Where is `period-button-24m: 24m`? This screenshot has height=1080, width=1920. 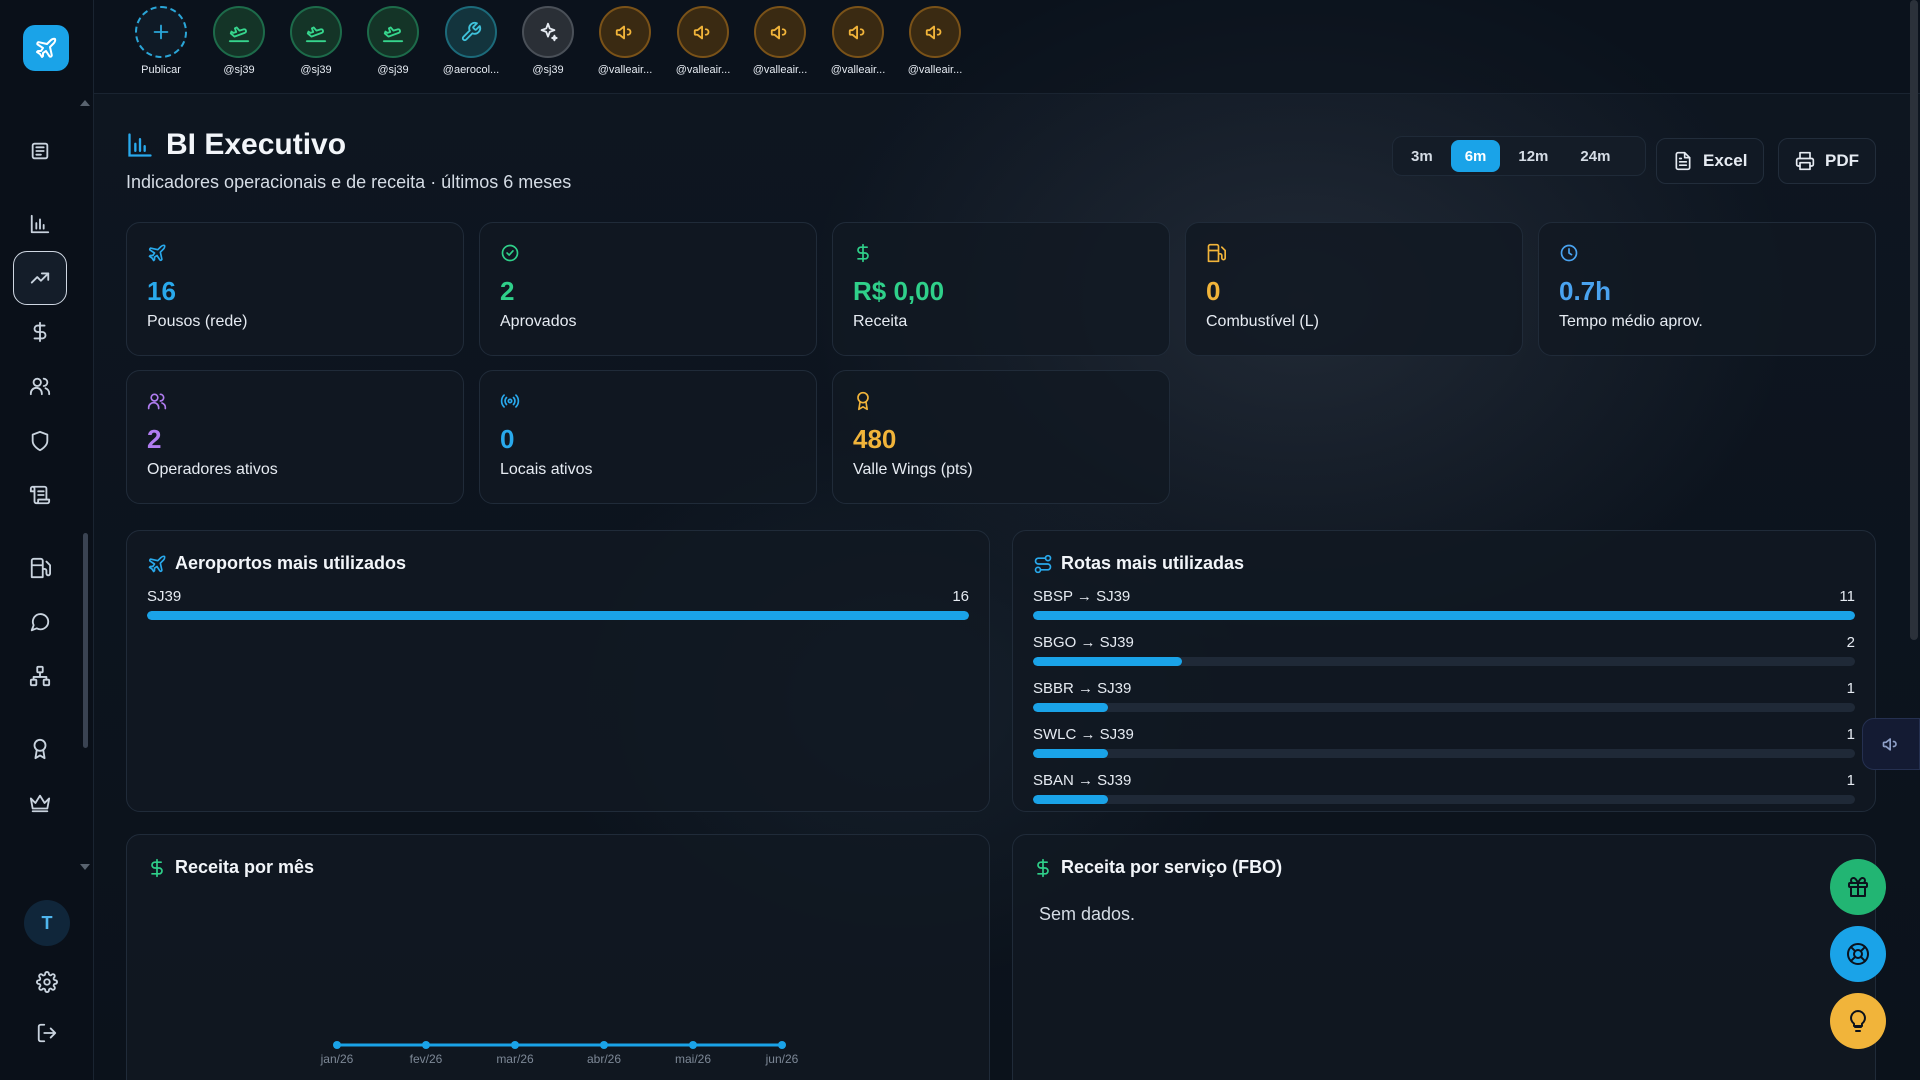 period-button-24m: 24m is located at coordinates (1595, 156).